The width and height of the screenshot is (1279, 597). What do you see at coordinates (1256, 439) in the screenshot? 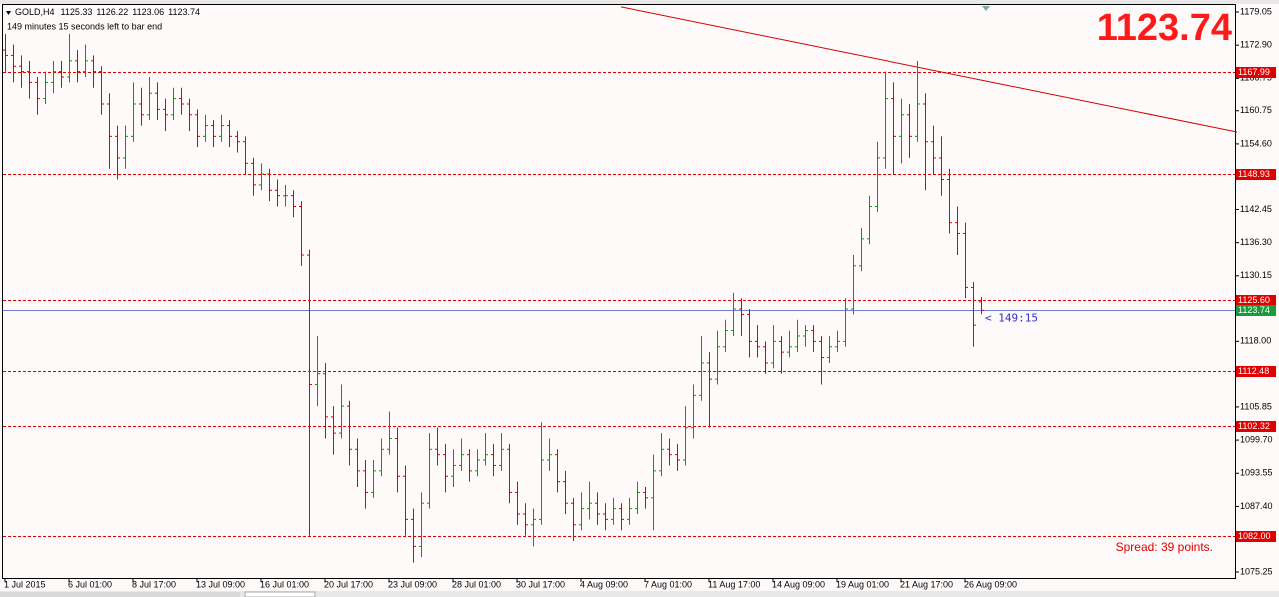
I see `y-tick-label: 1099.70` at bounding box center [1256, 439].